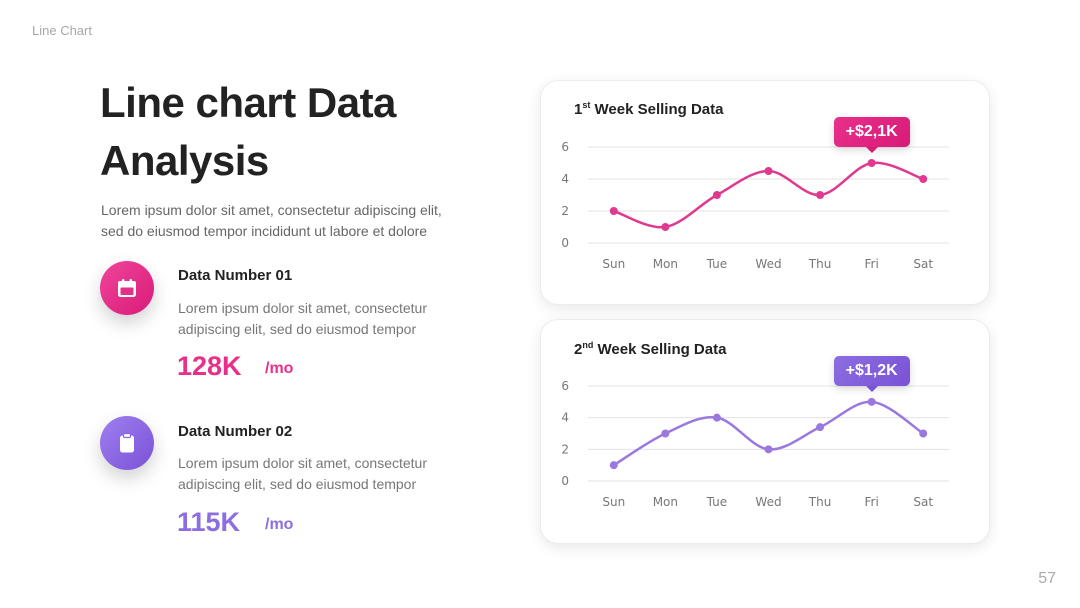  Describe the element at coordinates (820, 502) in the screenshot. I see `chart-2-x-tick-label: Thu` at that location.